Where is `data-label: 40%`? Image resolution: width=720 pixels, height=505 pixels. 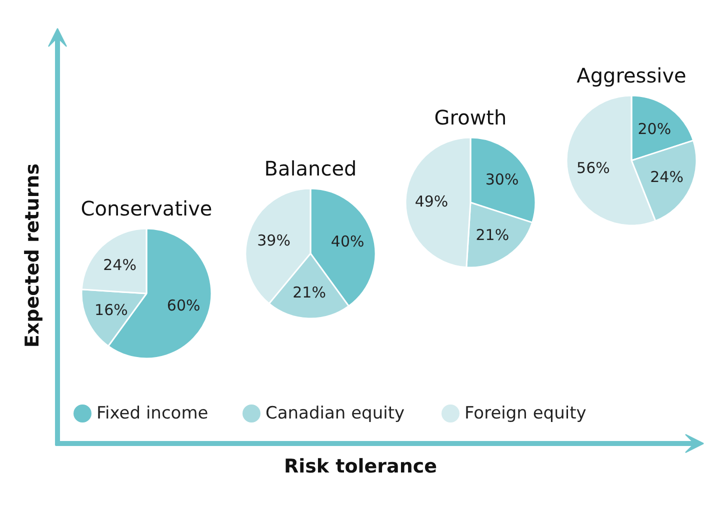
data-label: 40% is located at coordinates (347, 241).